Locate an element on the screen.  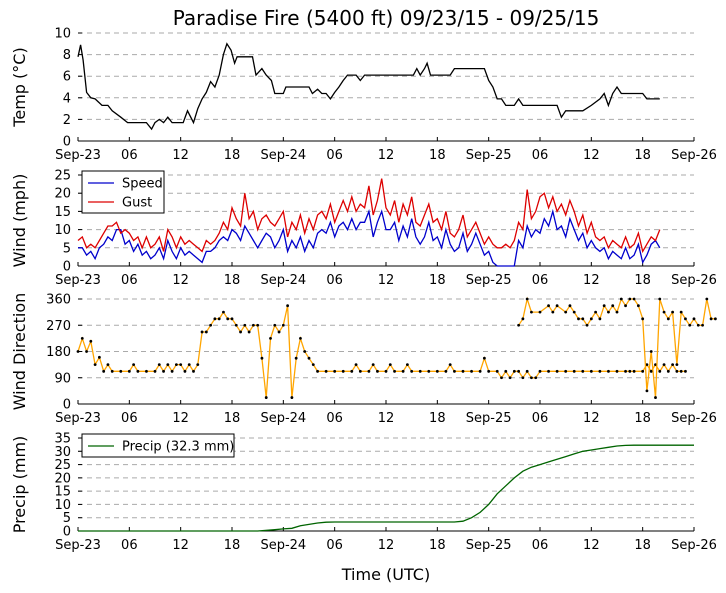
legend-box is located at coordinates (158, 445).